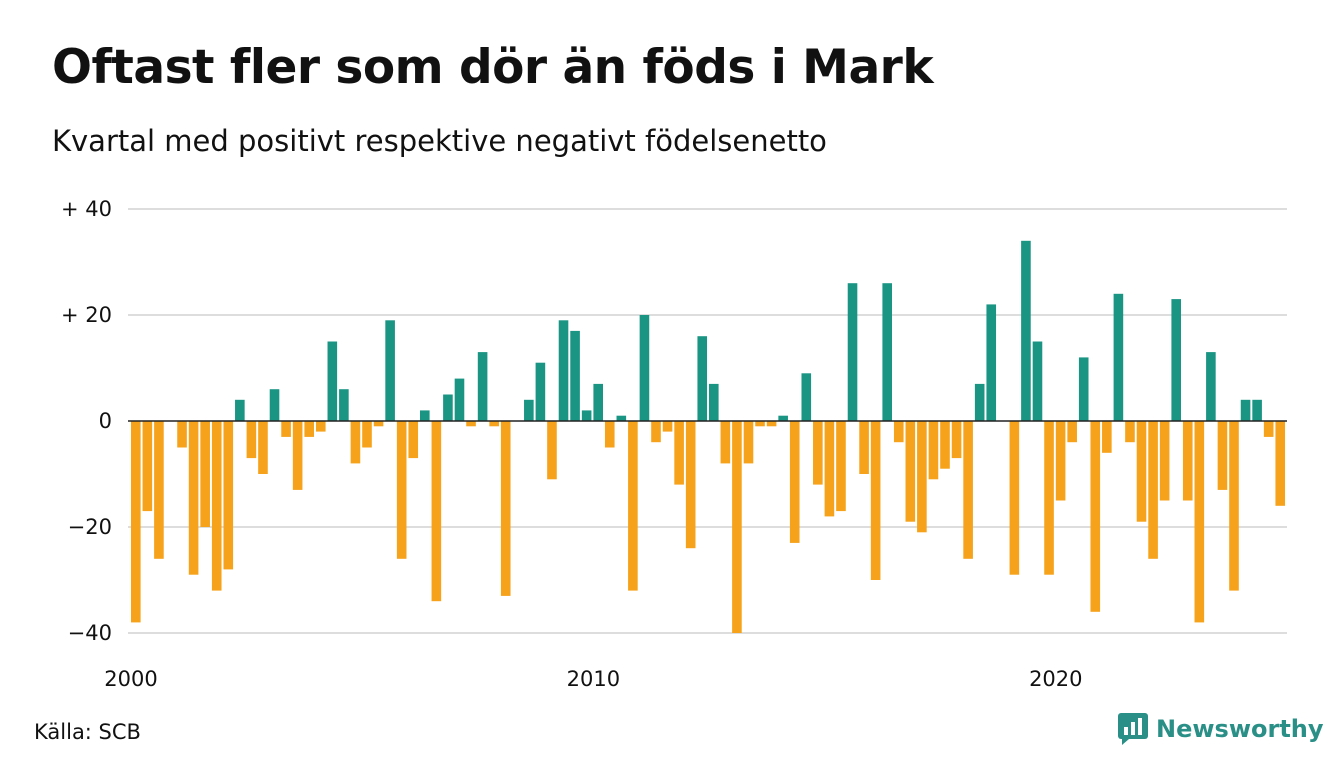 This screenshot has height=780, width=1340. What do you see at coordinates (1133, 729) in the screenshot?
I see `newsworthy-logo-icon` at bounding box center [1133, 729].